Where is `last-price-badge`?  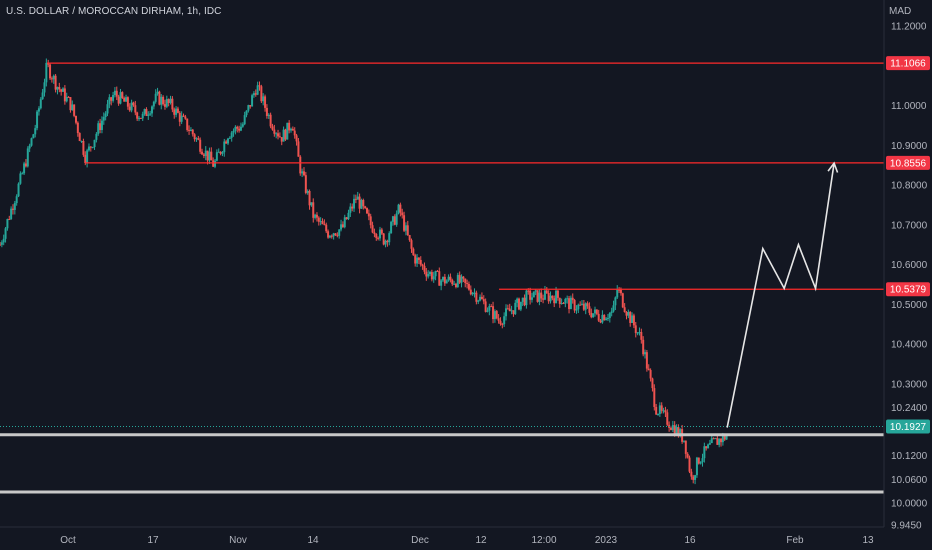
last-price-badge is located at coordinates (908, 426).